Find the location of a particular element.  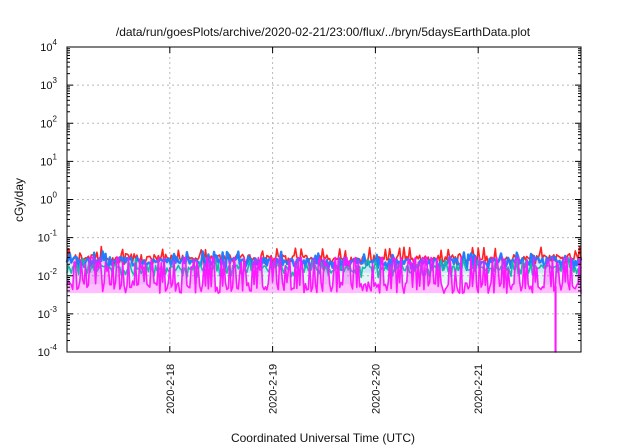

y-tick-exponent: 2 is located at coordinates (55, 118).